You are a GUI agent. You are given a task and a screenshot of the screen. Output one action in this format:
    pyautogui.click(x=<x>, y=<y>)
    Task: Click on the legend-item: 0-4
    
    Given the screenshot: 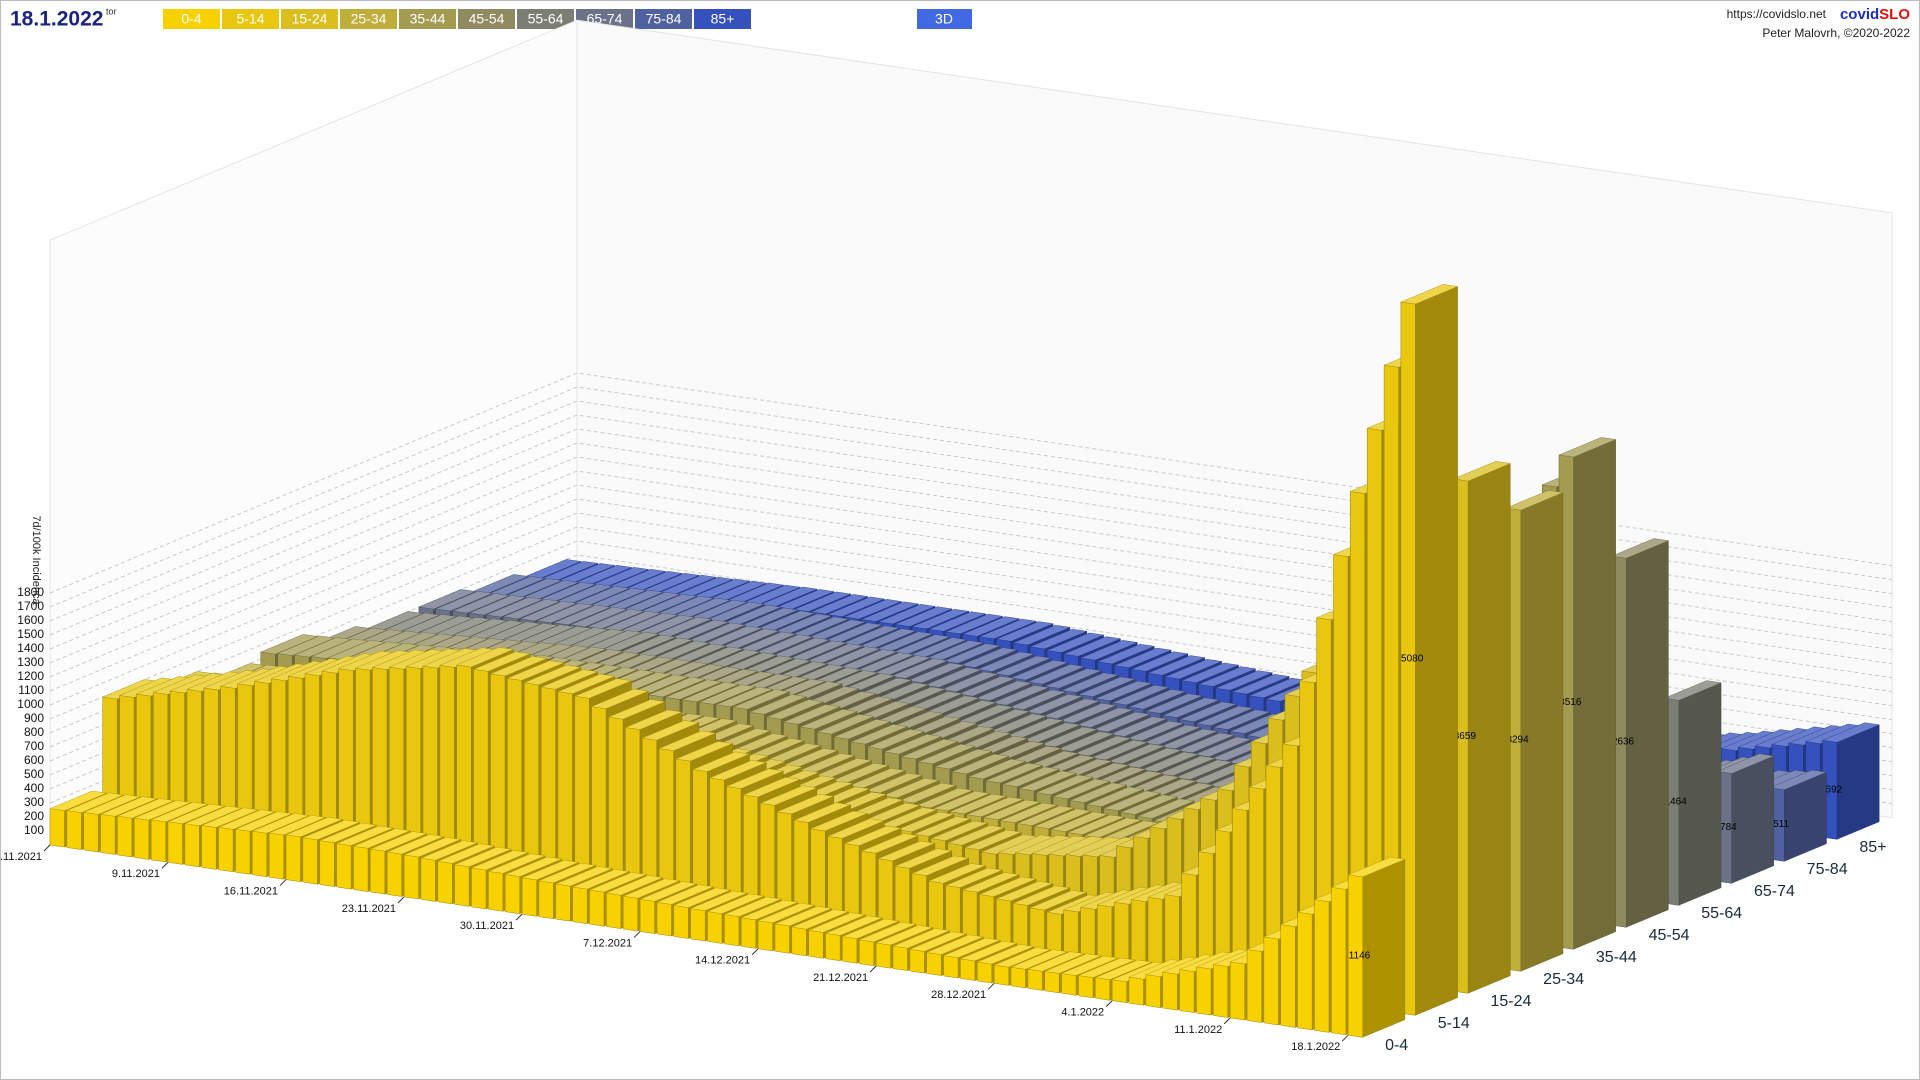 What is the action you would take?
    pyautogui.click(x=191, y=19)
    